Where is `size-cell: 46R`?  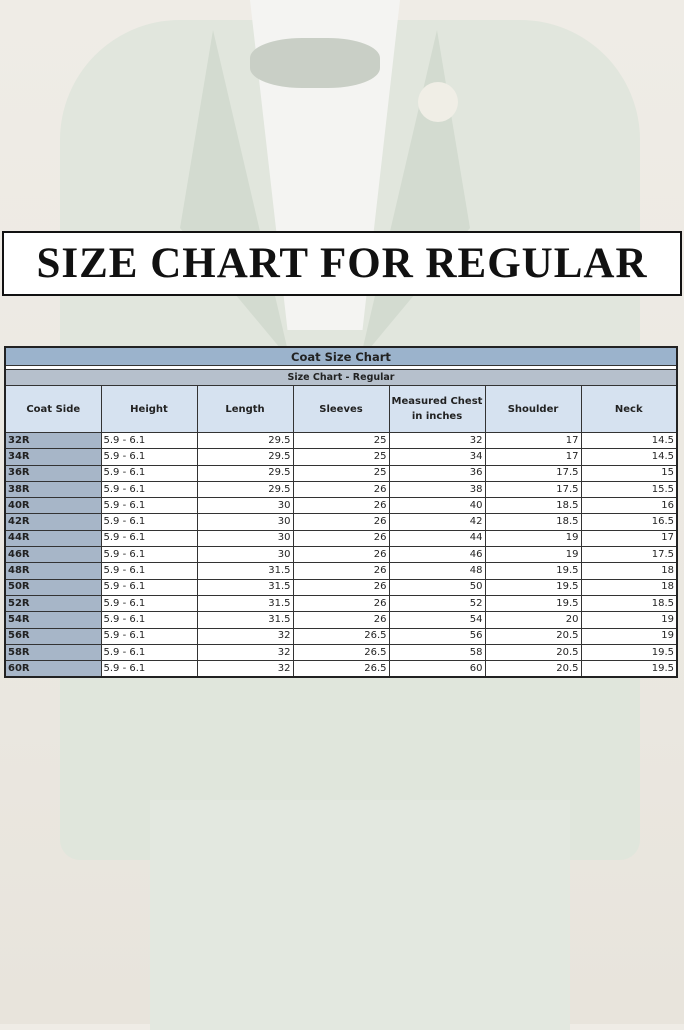
size-cell: 46R is located at coordinates (53, 555).